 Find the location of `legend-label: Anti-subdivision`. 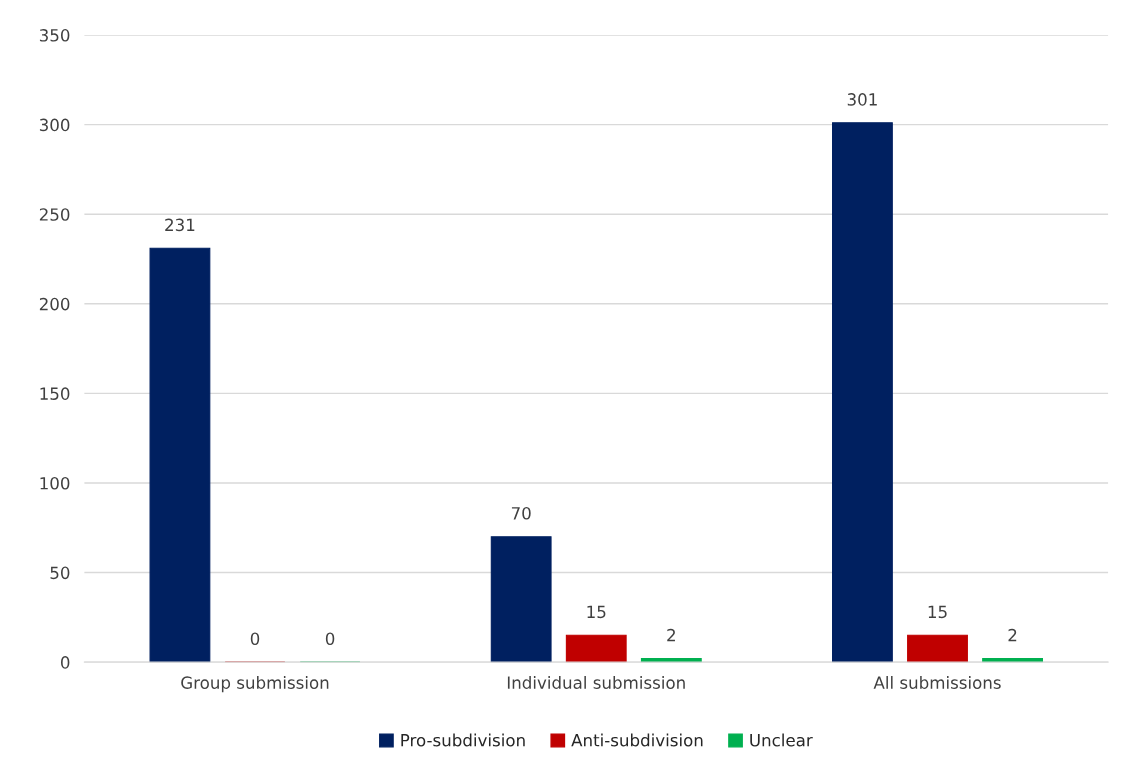

legend-label: Anti-subdivision is located at coordinates (637, 740).